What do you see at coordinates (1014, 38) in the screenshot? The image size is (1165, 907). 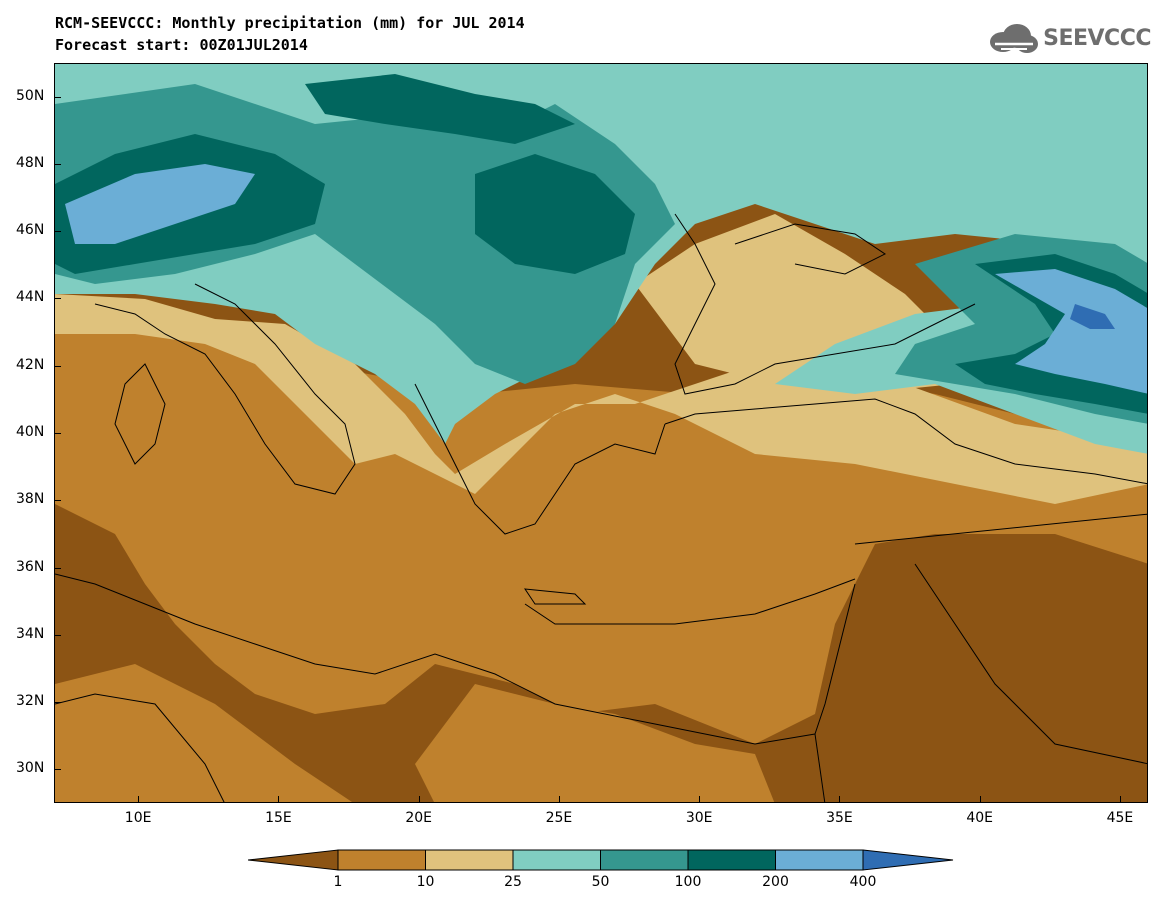 I see `cloud-icon` at bounding box center [1014, 38].